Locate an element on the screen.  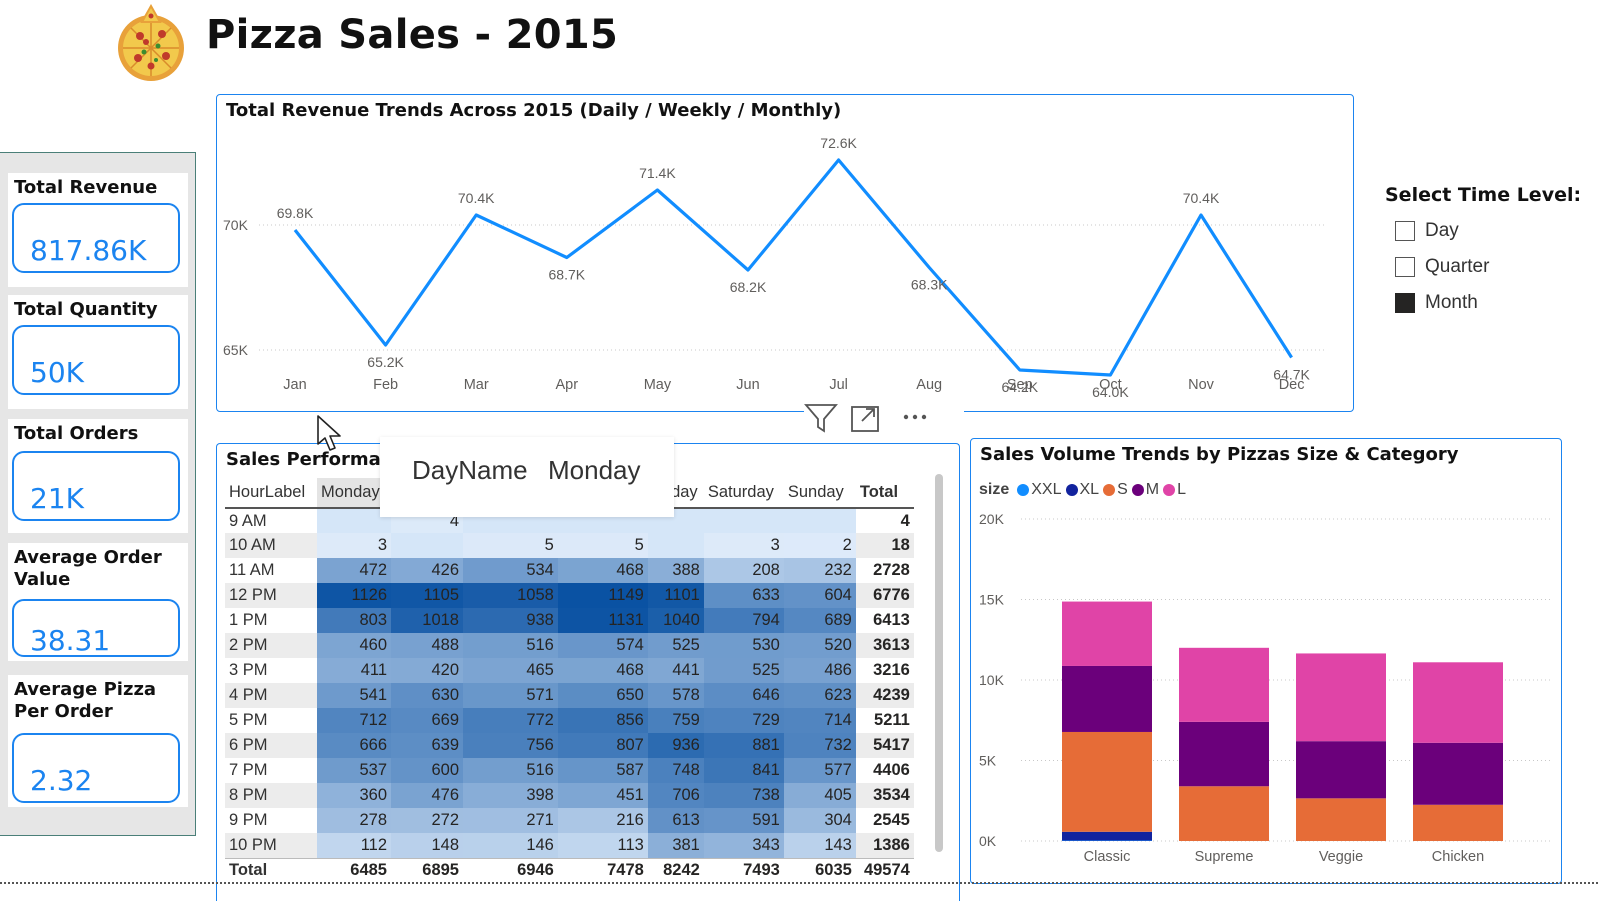
matrix-cell: 113 is located at coordinates (602, 845).